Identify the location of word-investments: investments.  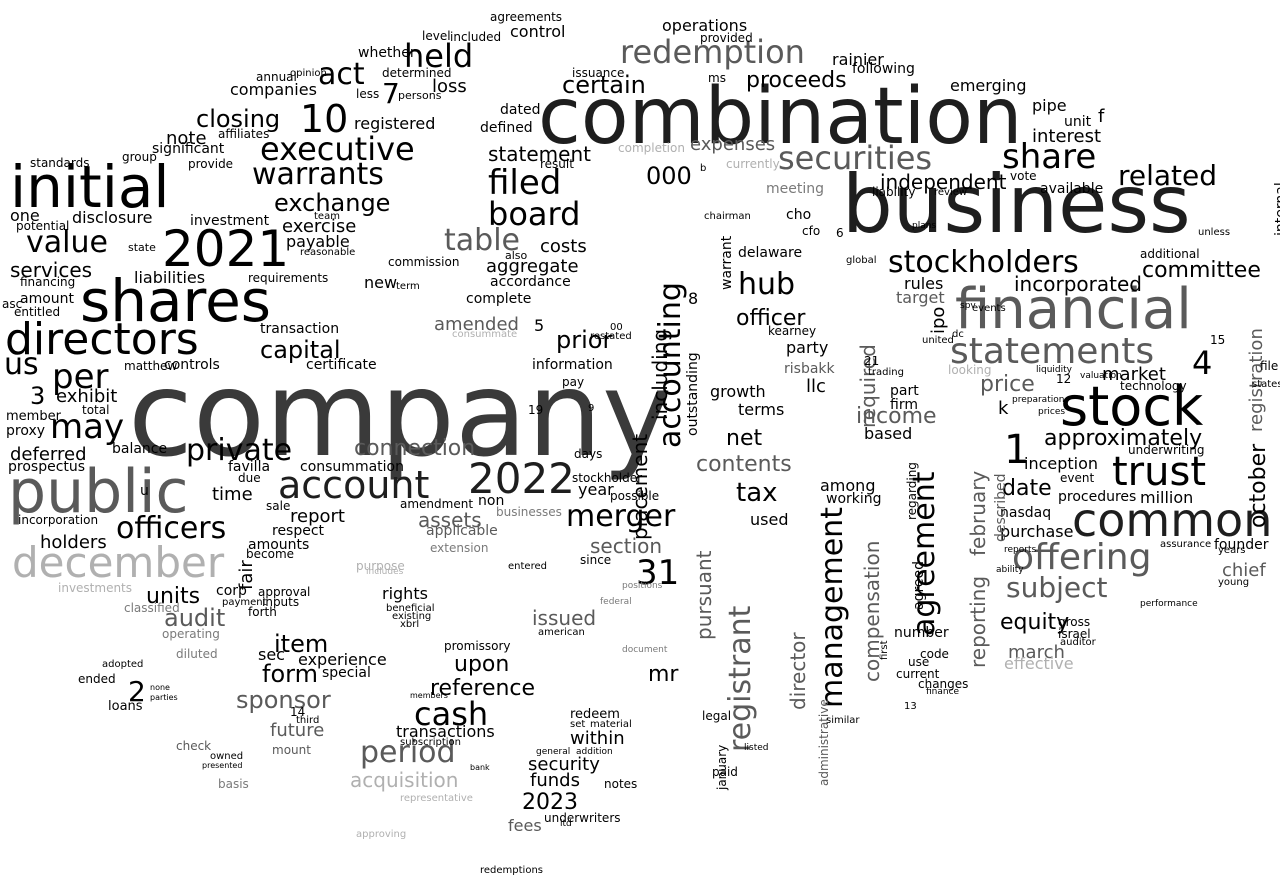
(95, 588).